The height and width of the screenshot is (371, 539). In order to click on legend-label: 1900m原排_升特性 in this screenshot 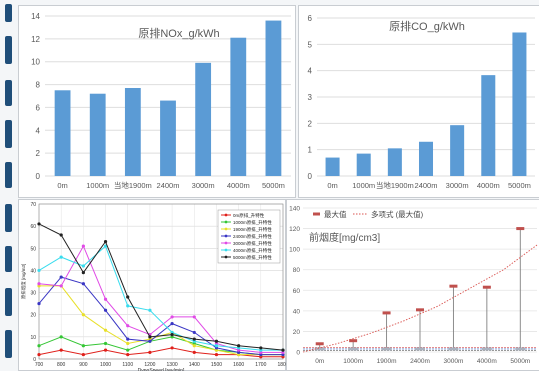, I will do `click(252, 229)`.